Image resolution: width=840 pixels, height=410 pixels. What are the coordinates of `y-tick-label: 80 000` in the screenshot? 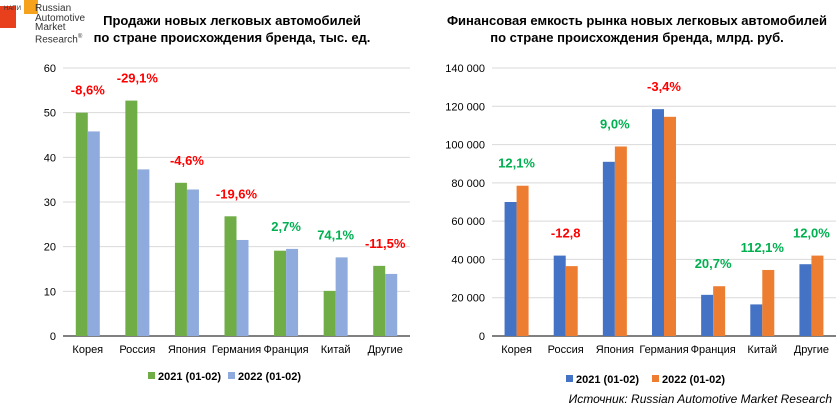 It's located at (468, 184).